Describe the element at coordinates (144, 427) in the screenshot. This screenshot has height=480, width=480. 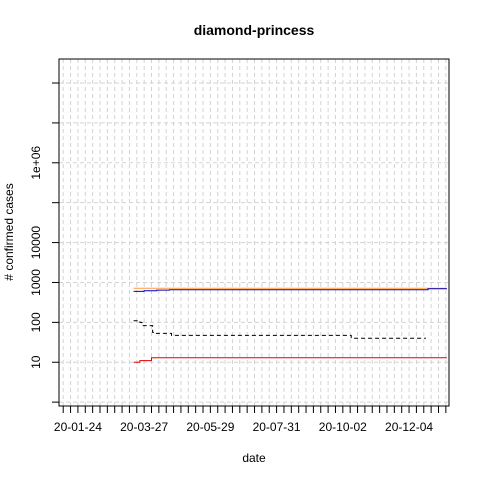
I see `x-tick-label: 20-03-27` at that location.